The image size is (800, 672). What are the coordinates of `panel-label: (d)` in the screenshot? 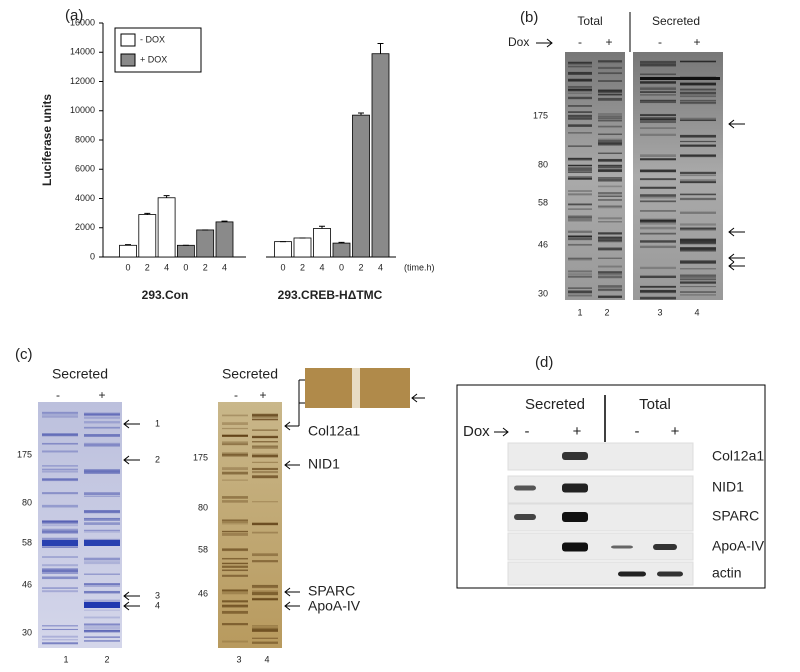 It's located at (544, 362).